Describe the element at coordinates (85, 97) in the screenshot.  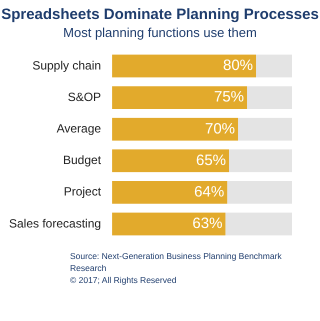
I see `y-tick-label: S&OP` at that location.